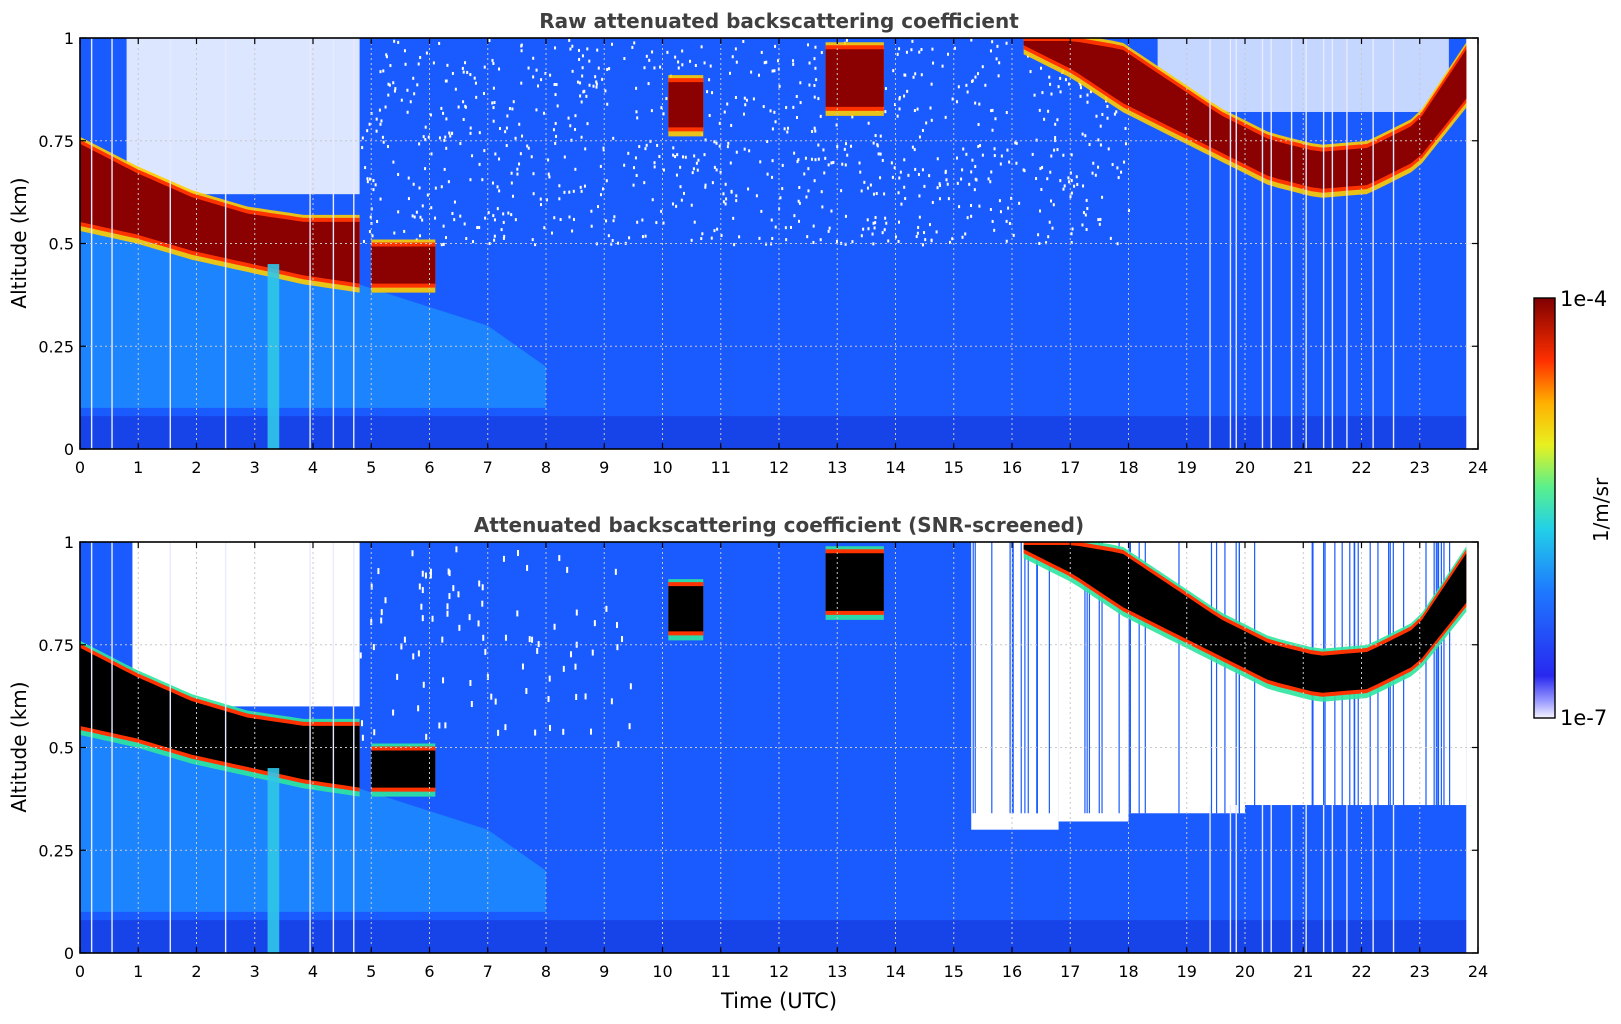 This screenshot has height=1024, width=1621. I want to click on panel1-ylabel: Altitude (km), so click(19, 242).